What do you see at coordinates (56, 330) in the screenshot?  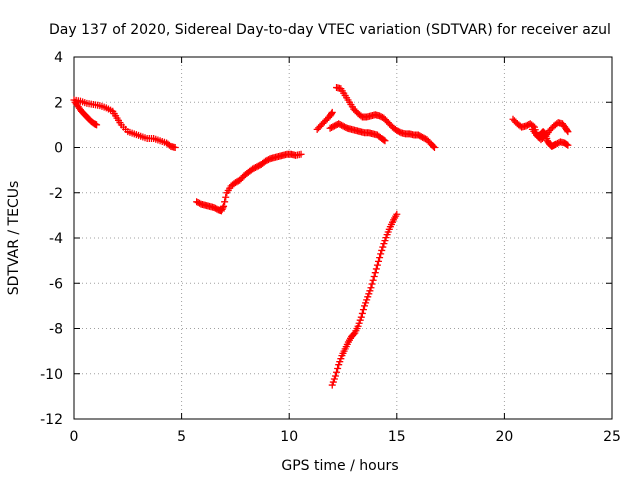 I see `y-tick-label: -8` at bounding box center [56, 330].